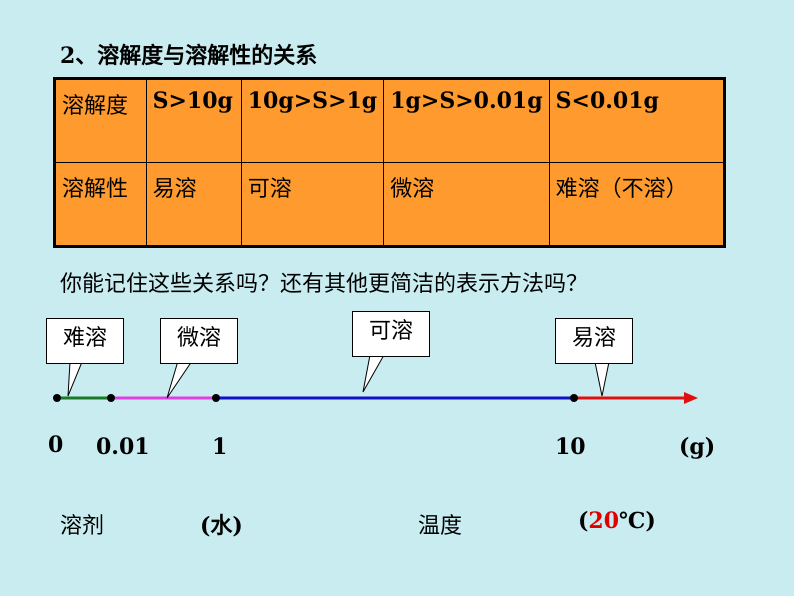  What do you see at coordinates (637, 204) in the screenshot?
I see `table-cell: 难溶（不溶）` at bounding box center [637, 204].